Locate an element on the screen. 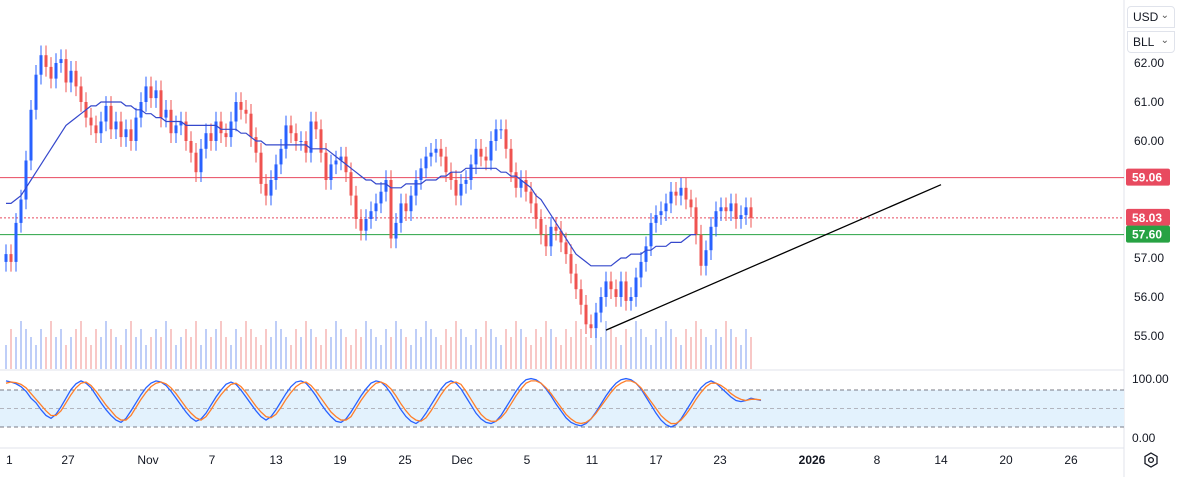  currency-selector: USD ⌄ is located at coordinates (1151, 17).